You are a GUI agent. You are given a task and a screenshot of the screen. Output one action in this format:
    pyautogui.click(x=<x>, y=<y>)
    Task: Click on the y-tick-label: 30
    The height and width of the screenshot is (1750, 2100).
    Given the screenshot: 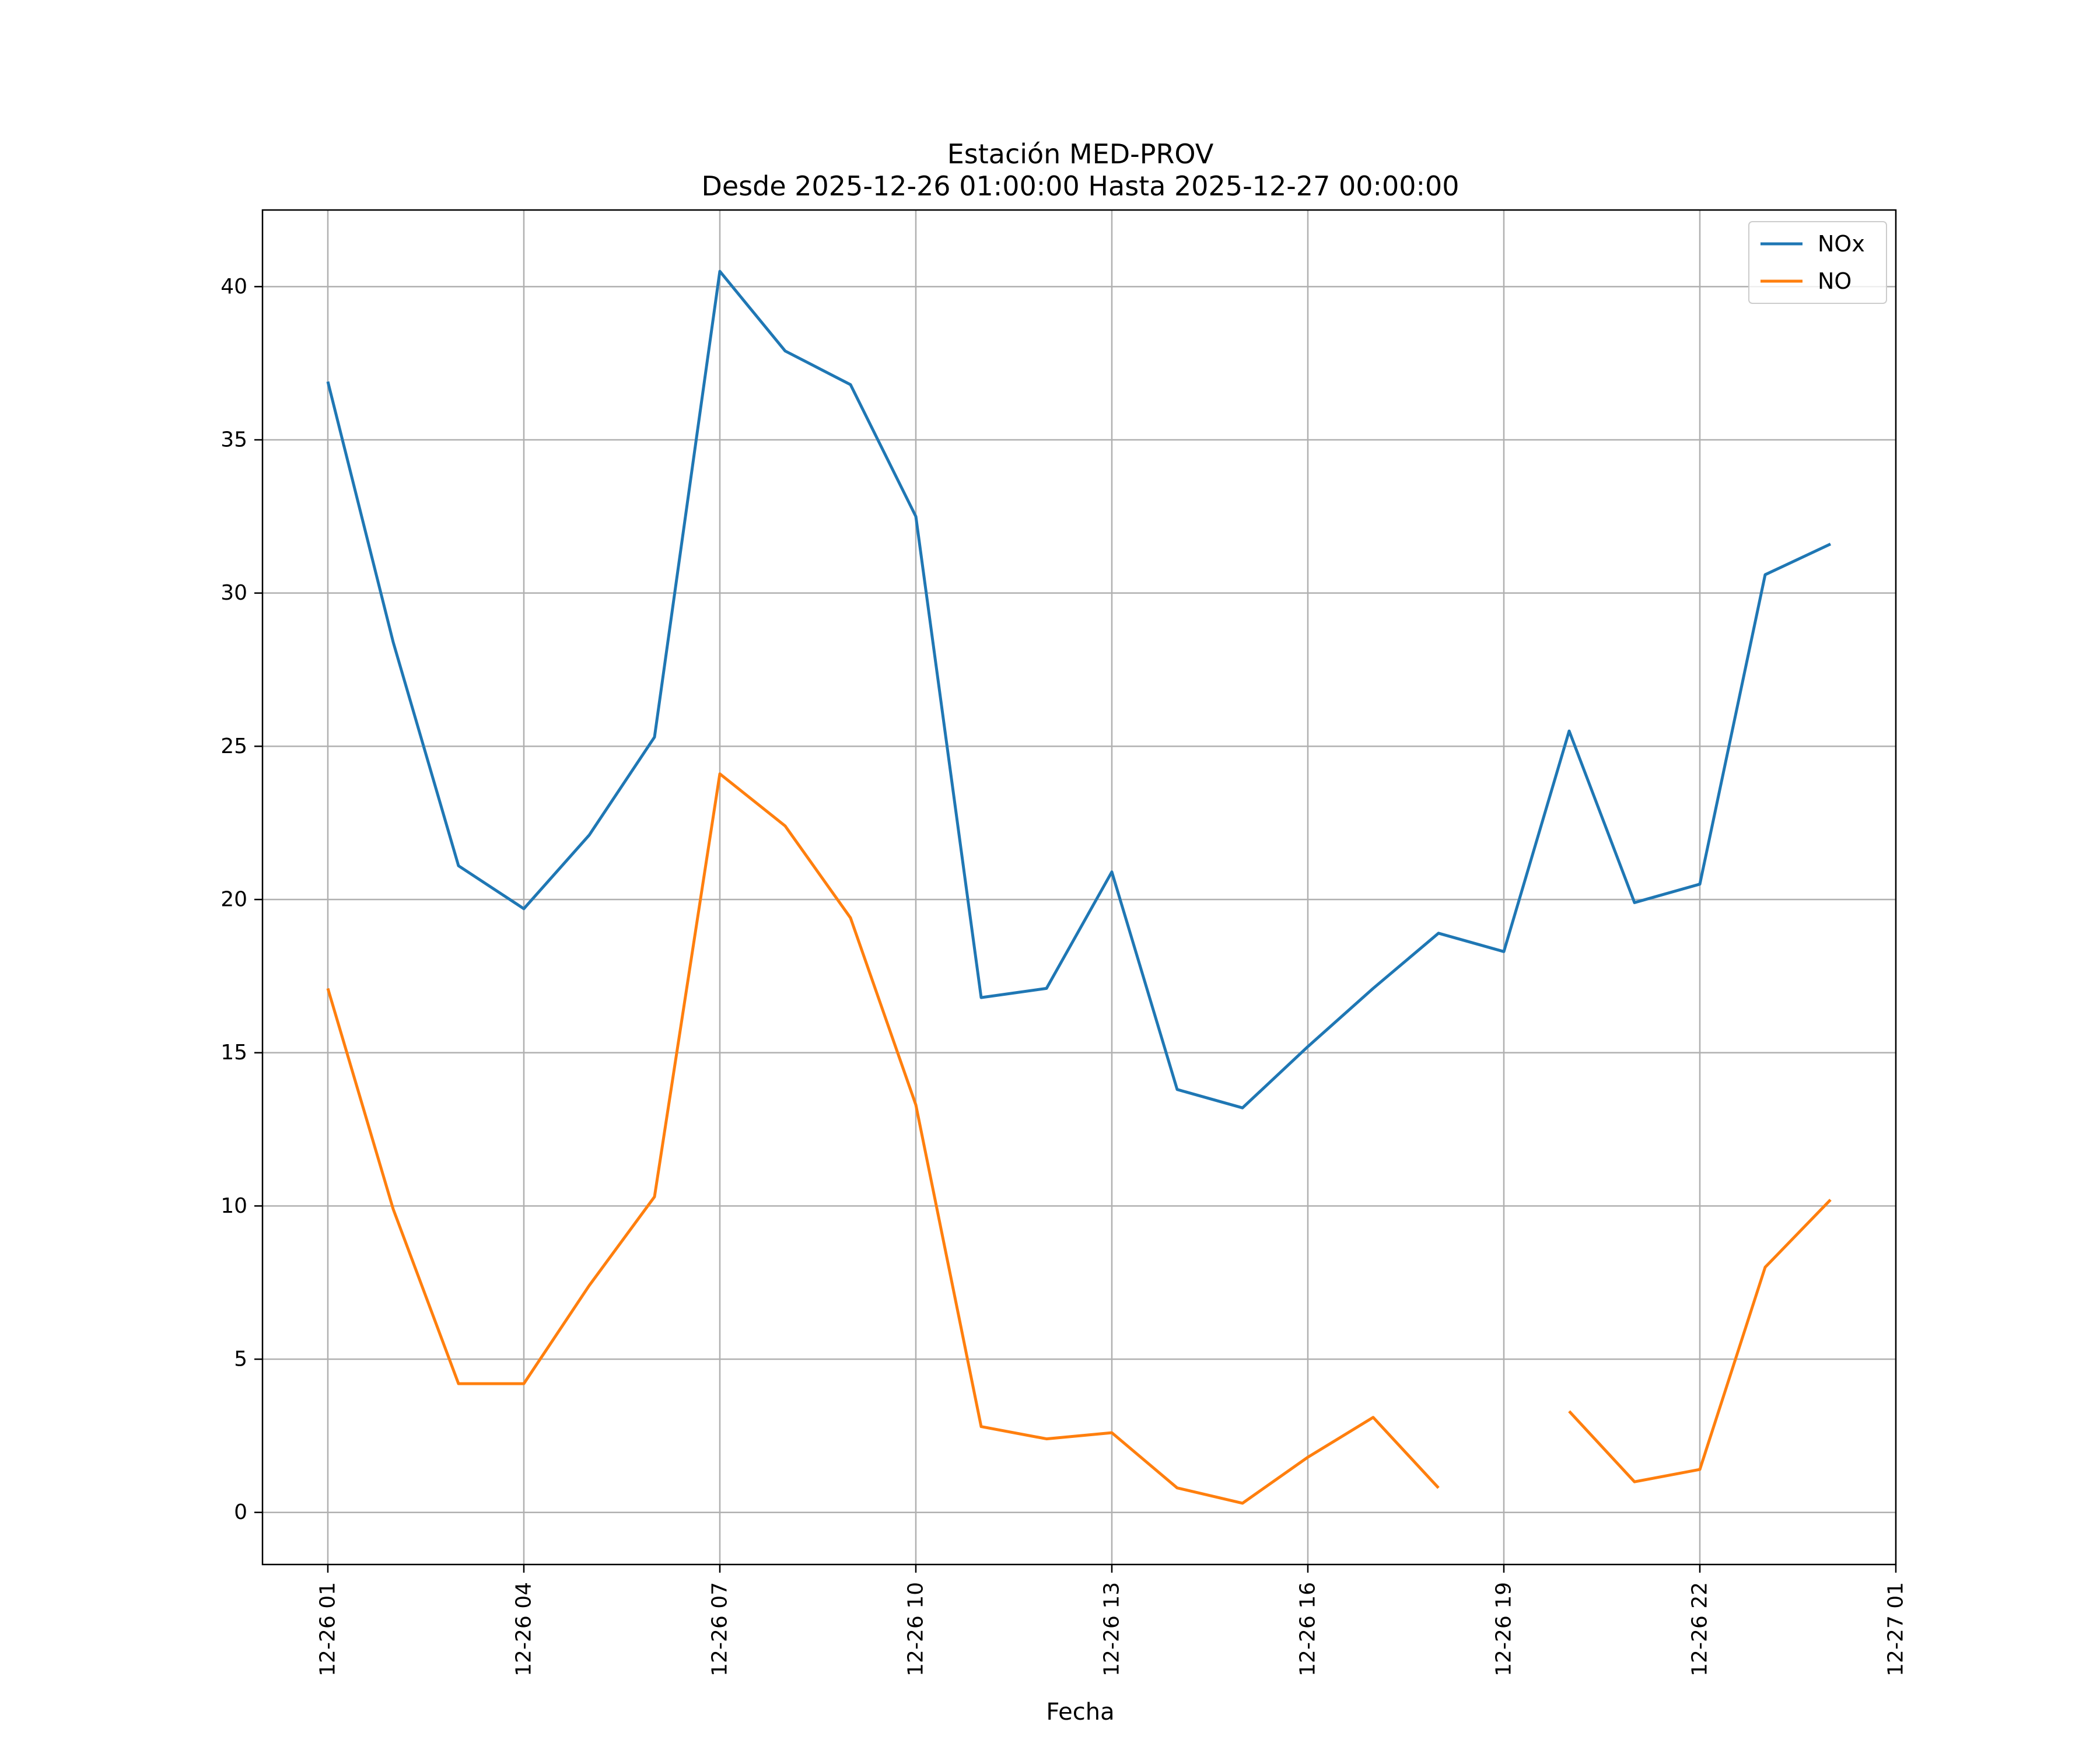 What is the action you would take?
    pyautogui.click(x=233, y=593)
    